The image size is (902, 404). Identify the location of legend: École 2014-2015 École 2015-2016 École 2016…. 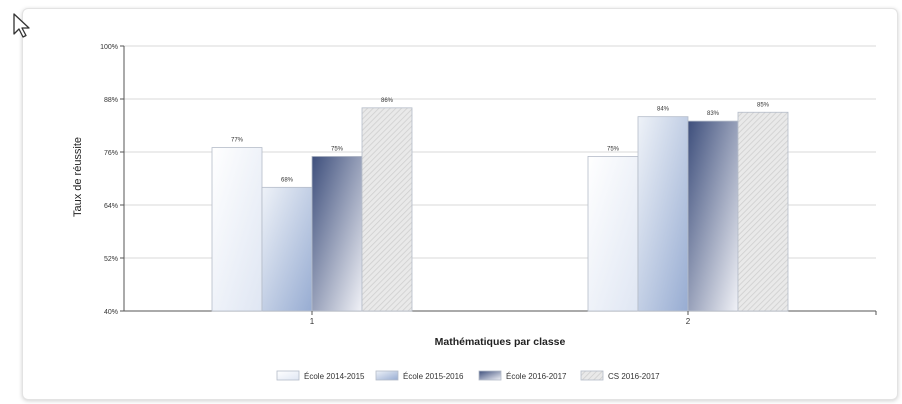
(468, 375).